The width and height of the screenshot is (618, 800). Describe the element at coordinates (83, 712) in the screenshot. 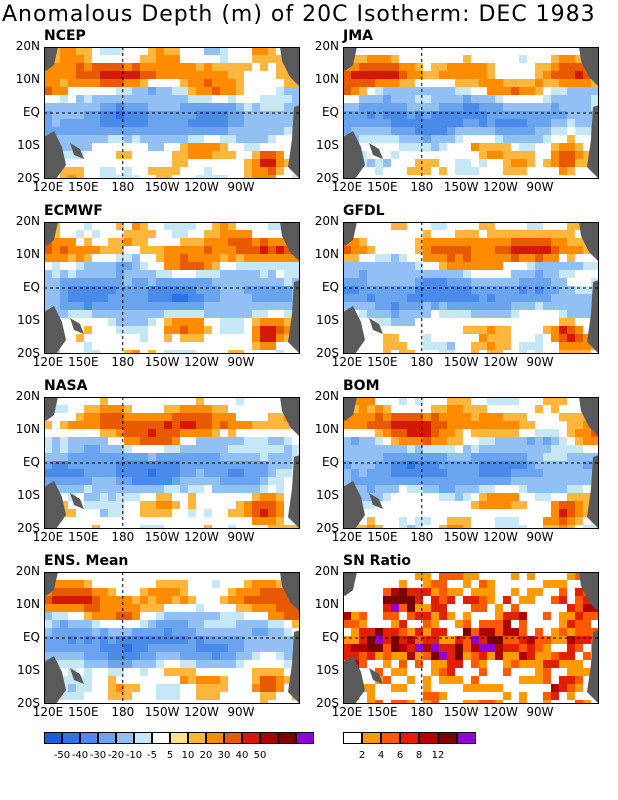

I see `lon-tick-label: 150E` at that location.